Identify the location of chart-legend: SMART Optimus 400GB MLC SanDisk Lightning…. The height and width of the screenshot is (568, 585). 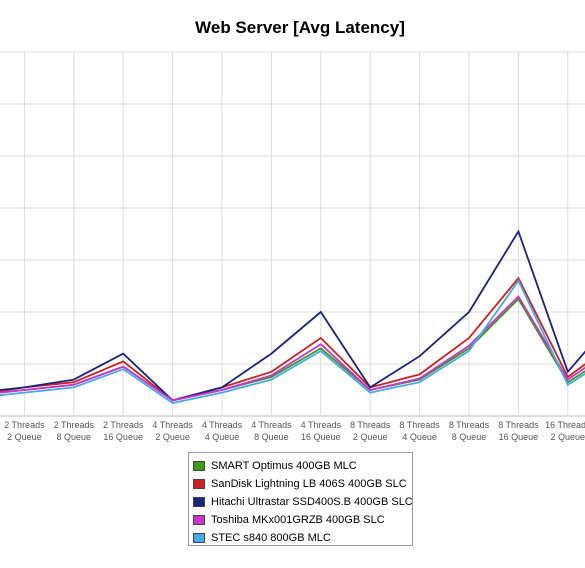
(300, 499).